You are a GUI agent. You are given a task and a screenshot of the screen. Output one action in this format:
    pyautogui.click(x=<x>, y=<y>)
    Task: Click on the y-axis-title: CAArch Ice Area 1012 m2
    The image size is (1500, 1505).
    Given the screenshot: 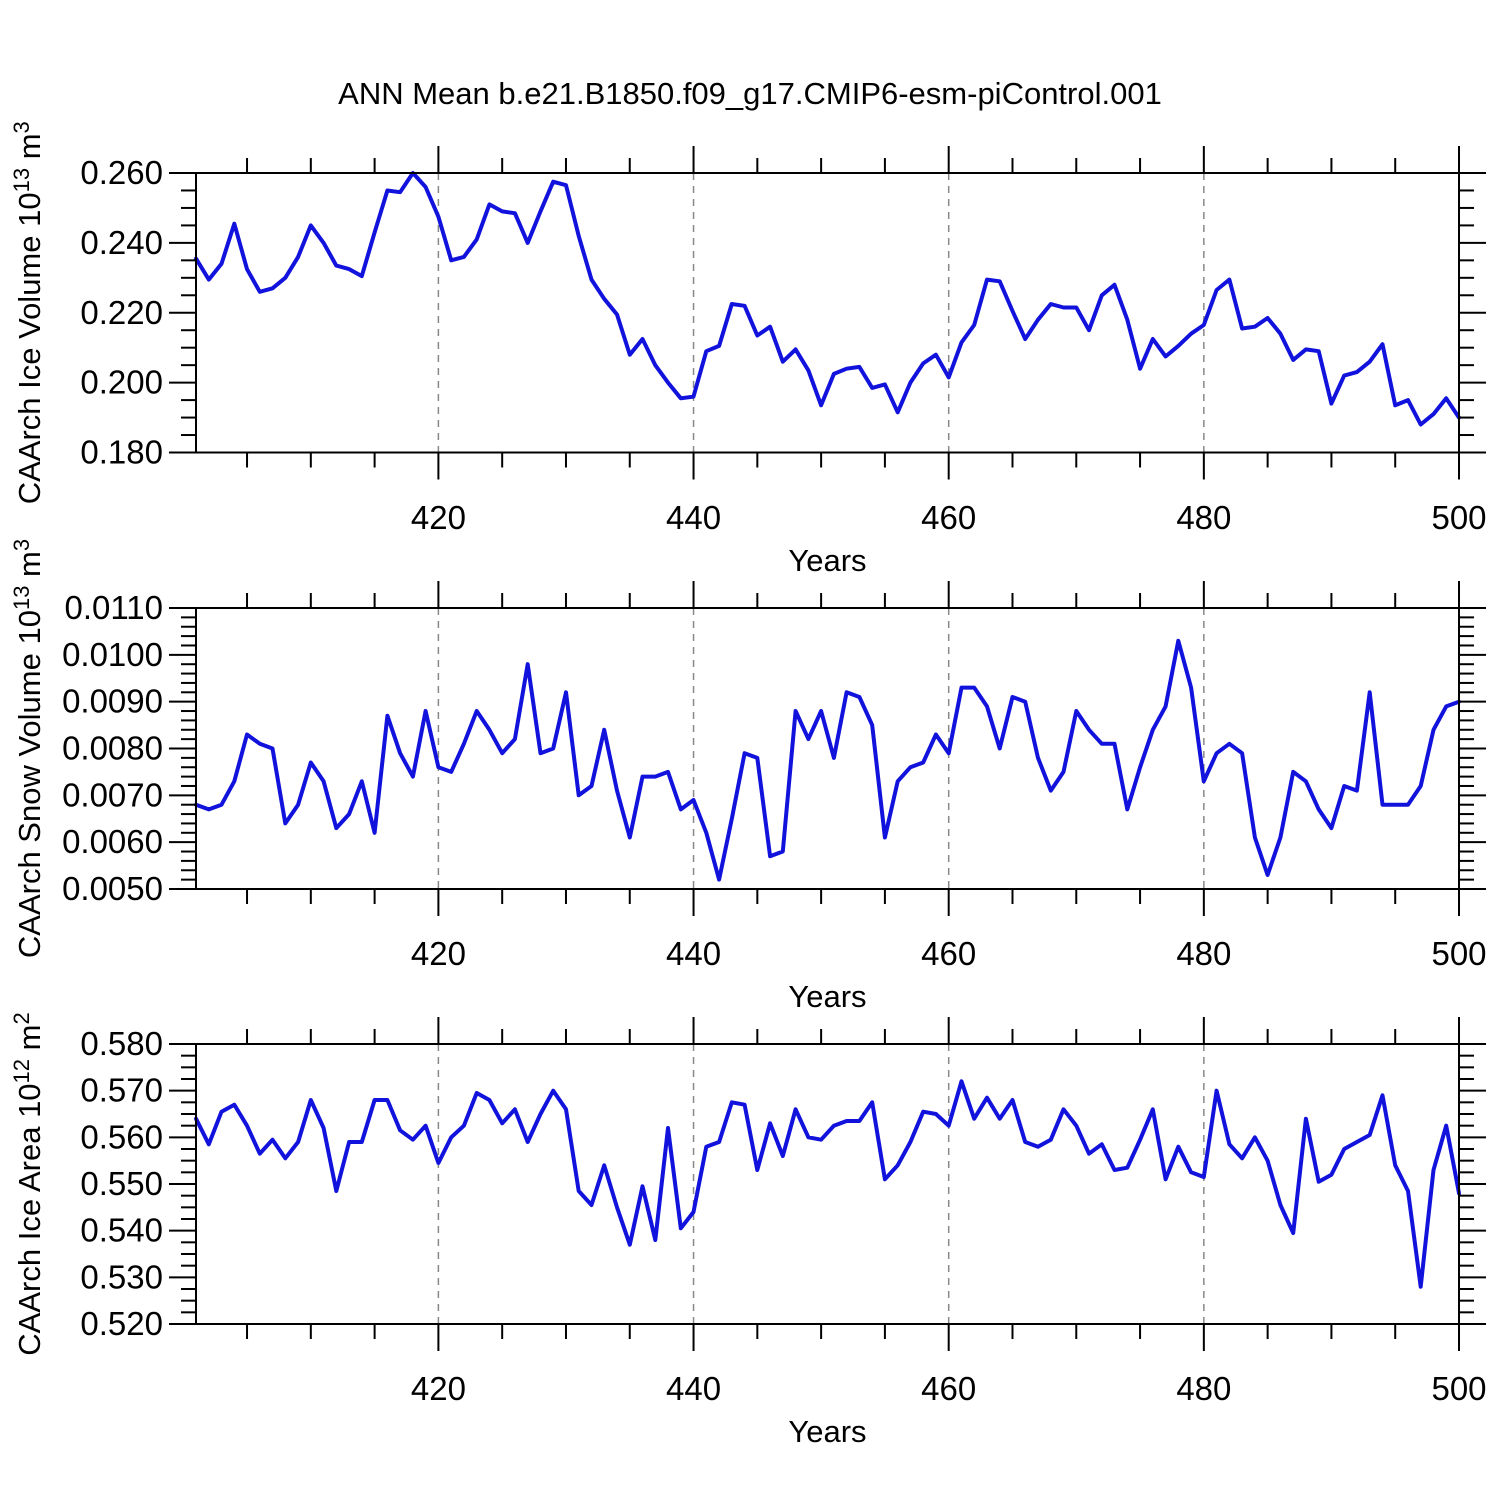 What is the action you would take?
    pyautogui.click(x=28, y=1183)
    